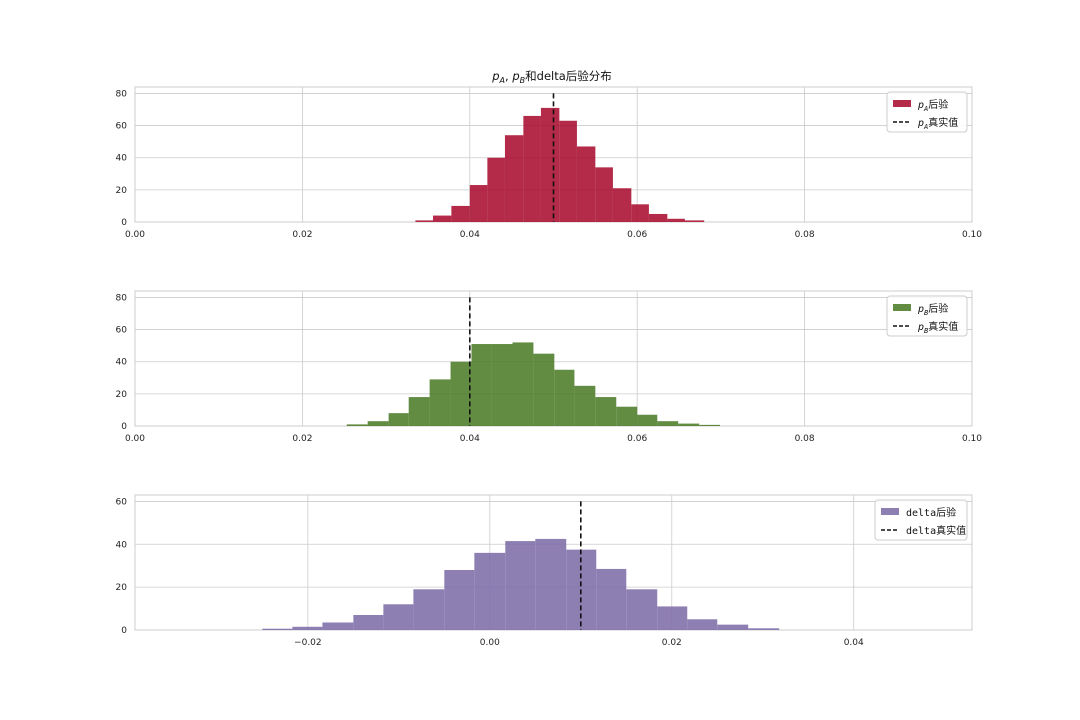 This screenshot has width=1080, height=720. What do you see at coordinates (932, 105) in the screenshot?
I see `legend-label-hist: pA后验` at bounding box center [932, 105].